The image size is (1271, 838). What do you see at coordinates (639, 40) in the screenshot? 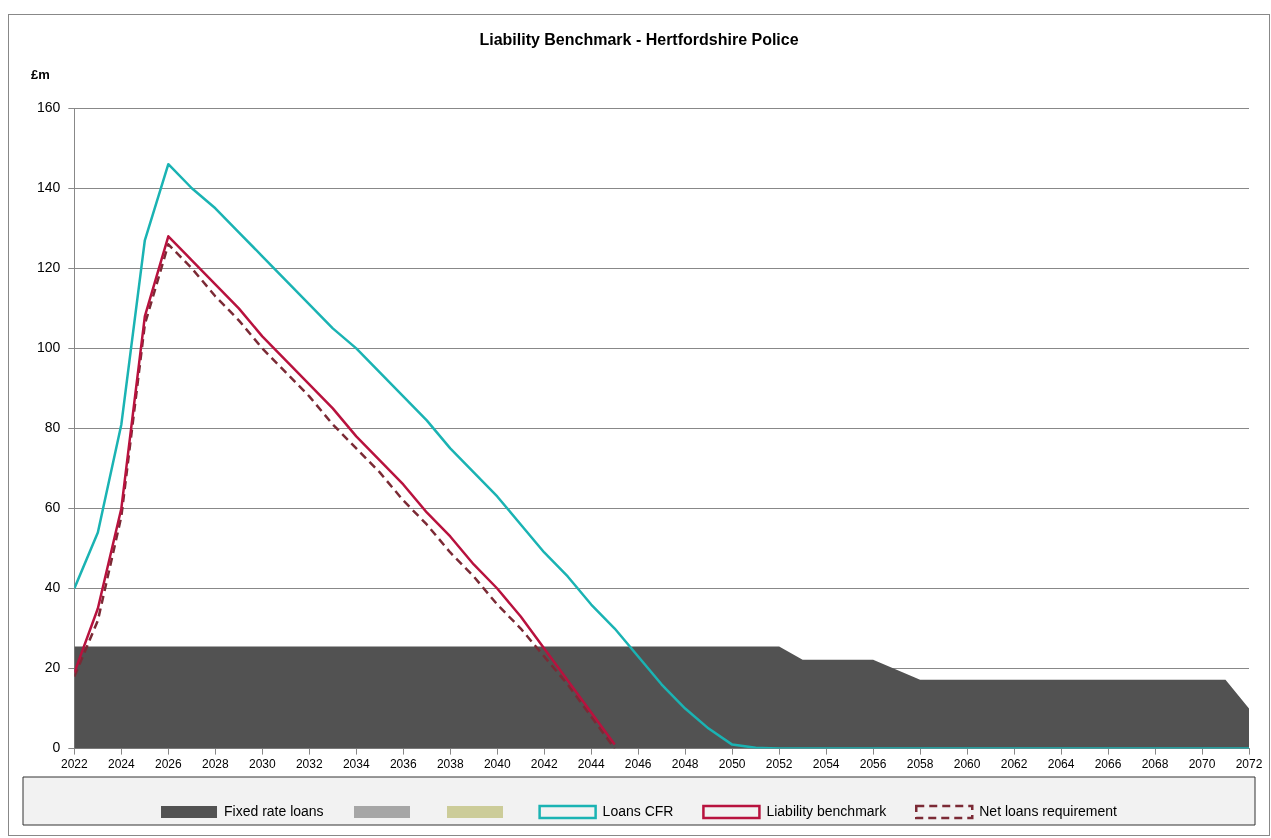
I see `chart-title: Liability Benchmark - Hertfordshire Police` at bounding box center [639, 40].